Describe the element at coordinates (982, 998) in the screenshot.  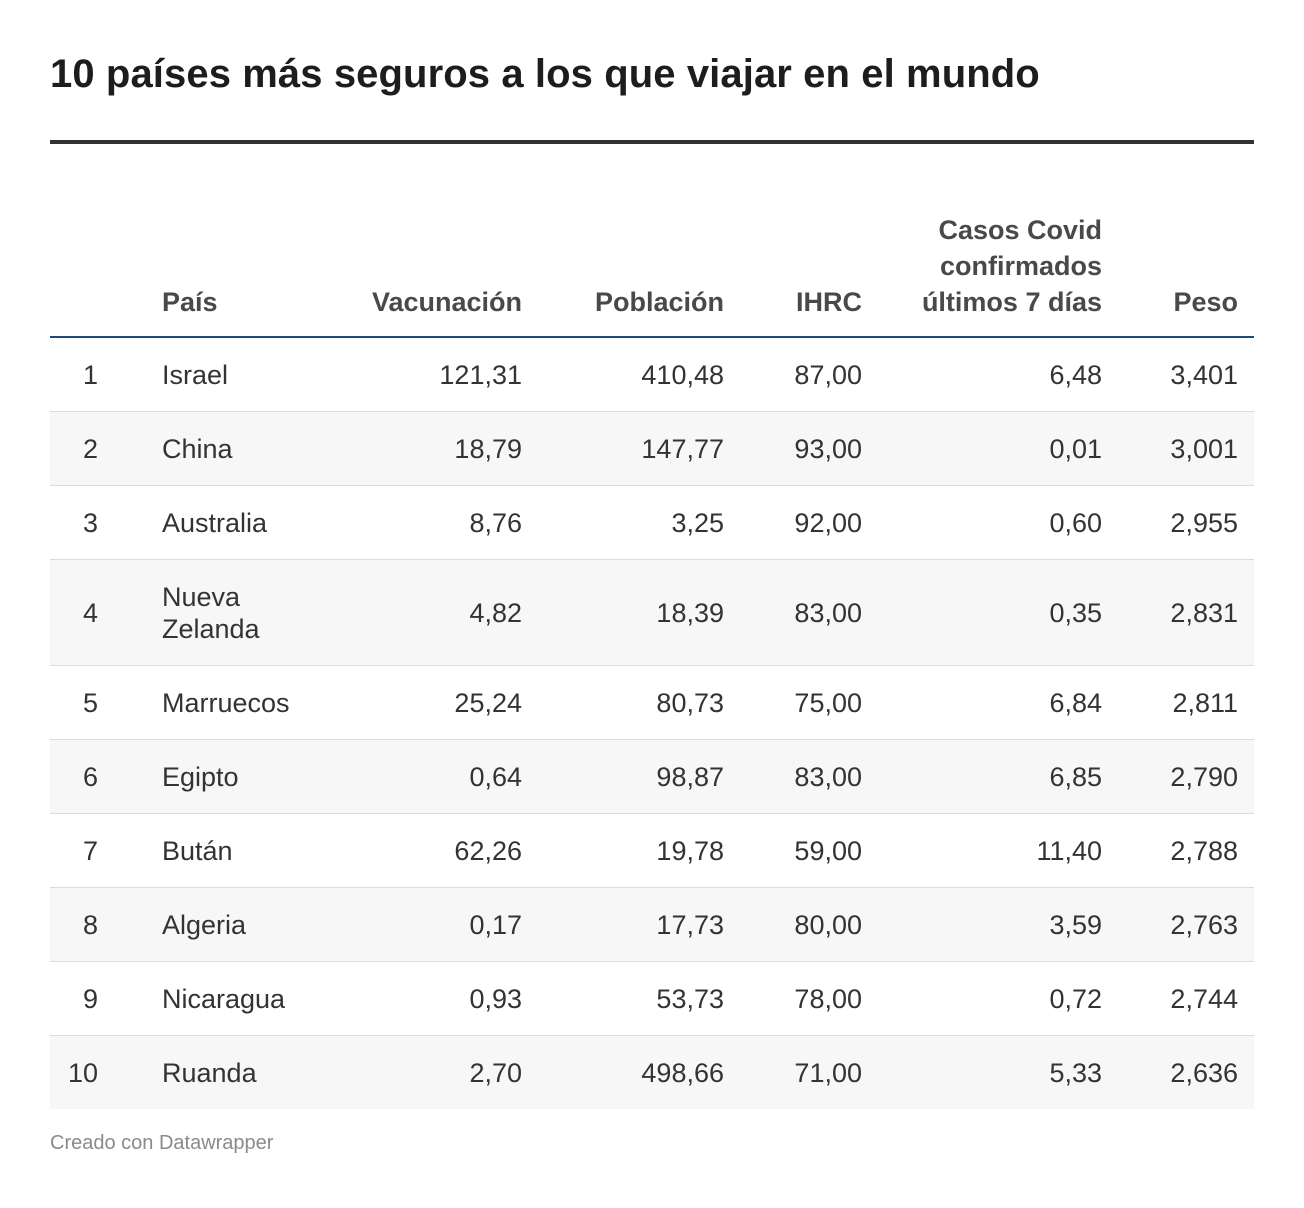
I see `cell-casos: 0,72` at that location.